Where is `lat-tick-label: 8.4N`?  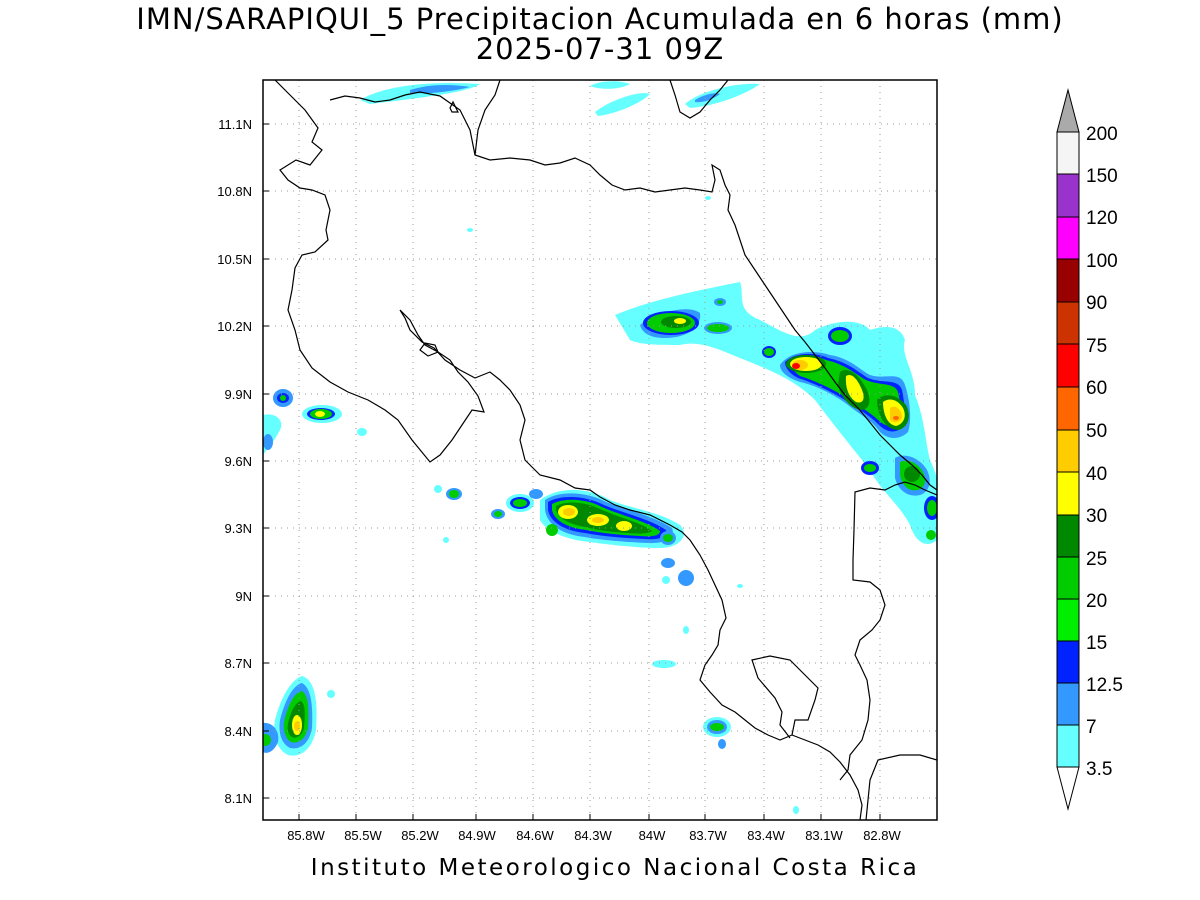
lat-tick-label: 8.4N is located at coordinates (238, 731).